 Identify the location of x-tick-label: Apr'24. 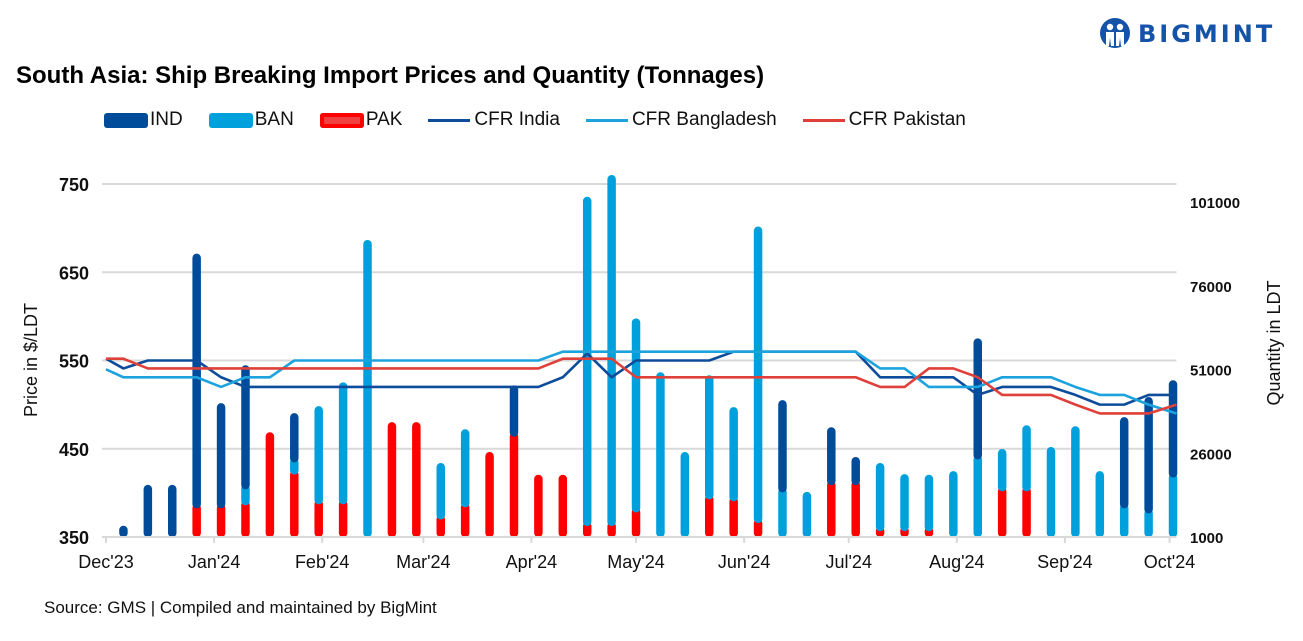
(531, 562).